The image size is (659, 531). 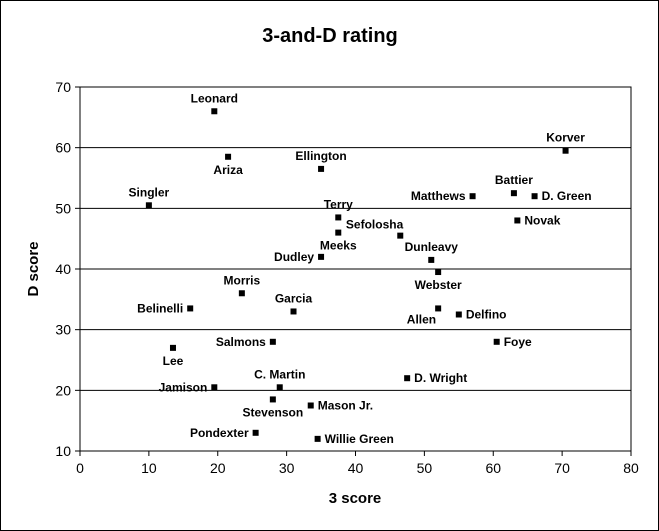 What do you see at coordinates (80, 468) in the screenshot?
I see `x-tick-label: 0` at bounding box center [80, 468].